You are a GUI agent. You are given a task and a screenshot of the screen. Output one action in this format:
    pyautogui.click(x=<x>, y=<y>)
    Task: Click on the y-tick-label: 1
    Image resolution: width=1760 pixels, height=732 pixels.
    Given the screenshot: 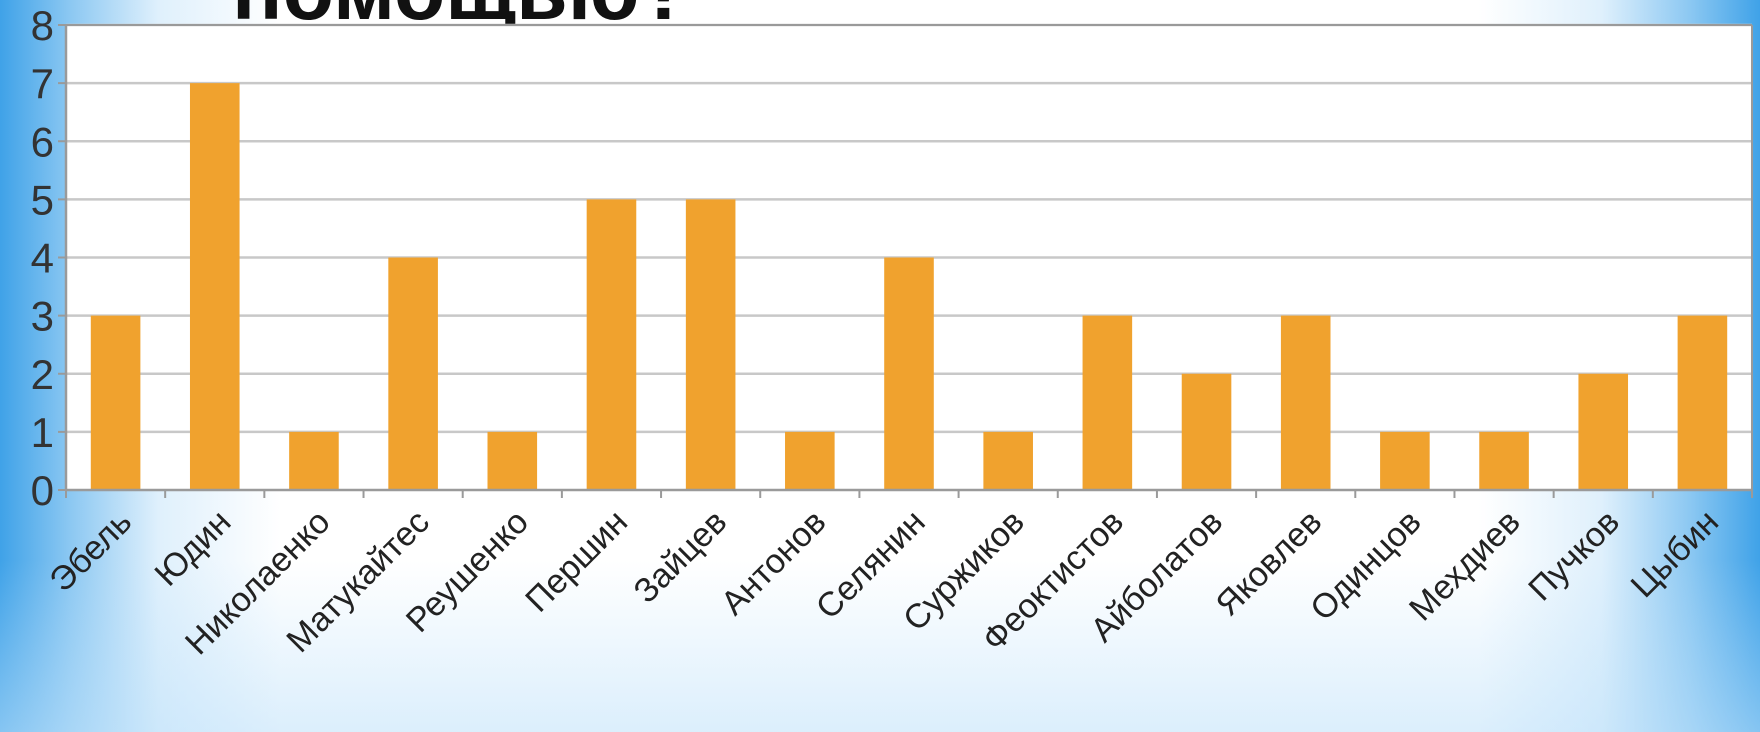 What is the action you would take?
    pyautogui.click(x=42, y=432)
    